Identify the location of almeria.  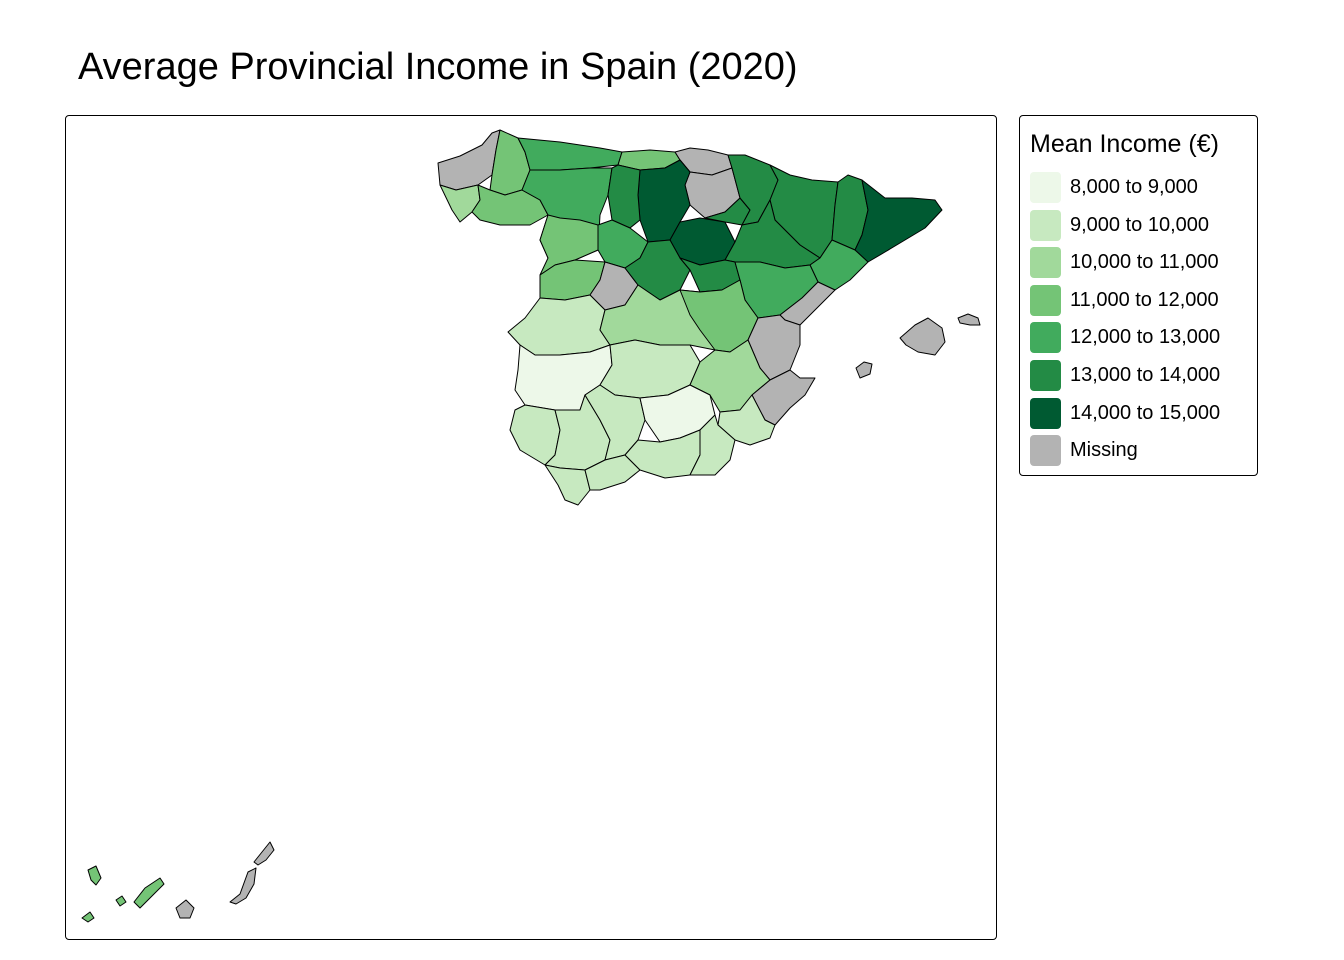
(712, 445).